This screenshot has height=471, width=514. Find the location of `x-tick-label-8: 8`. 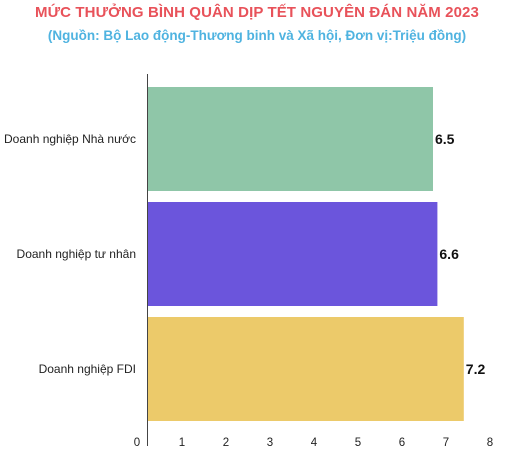

x-tick-label-8: 8 is located at coordinates (490, 443).